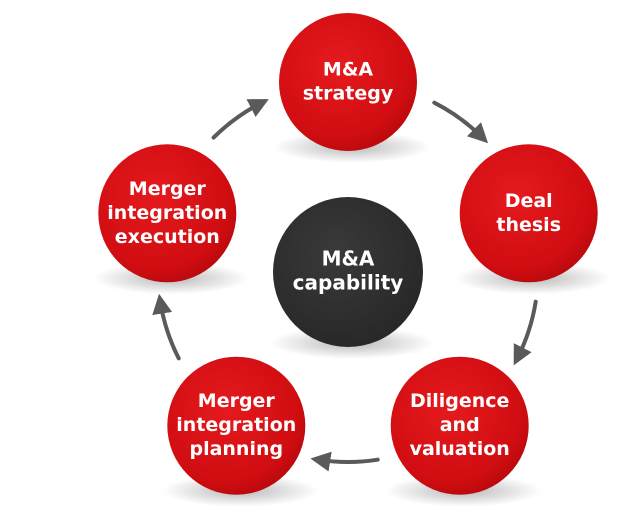 Image resolution: width=638 pixels, height=524 pixels. I want to click on node-label-merger-integration-planning-line-2: integration, so click(236, 425).